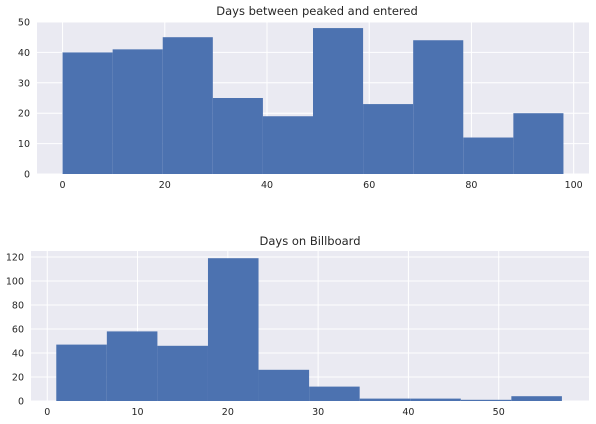 This screenshot has height=424, width=596. Describe the element at coordinates (471, 185) in the screenshot. I see `x-tick-label: 80` at that location.